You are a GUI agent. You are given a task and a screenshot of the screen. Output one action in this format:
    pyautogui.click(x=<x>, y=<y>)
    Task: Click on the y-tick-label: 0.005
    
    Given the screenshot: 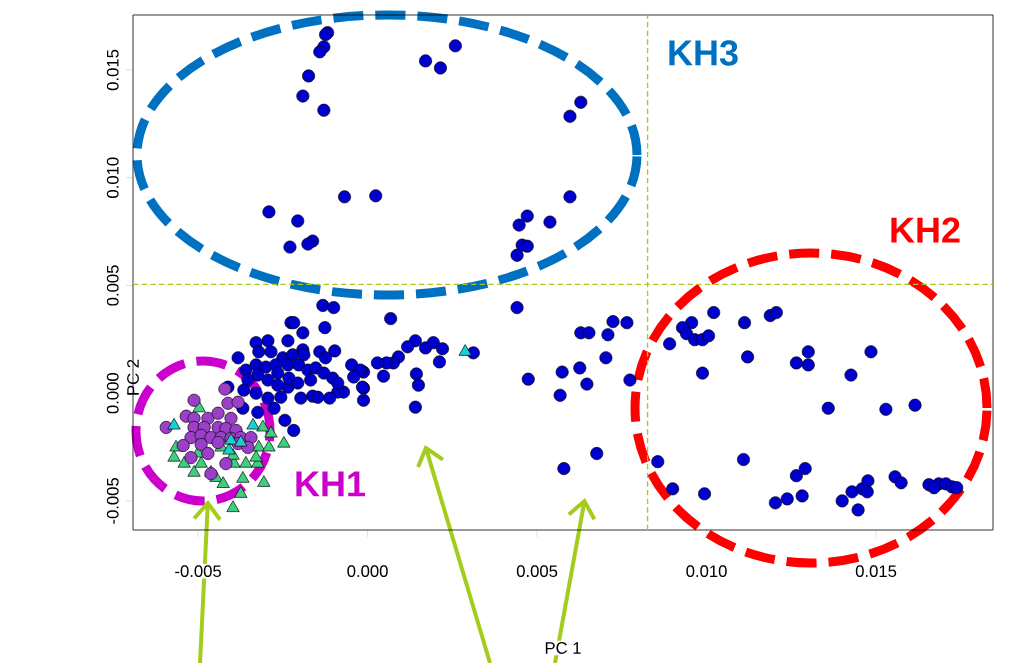 What is the action you would take?
    pyautogui.click(x=112, y=285)
    